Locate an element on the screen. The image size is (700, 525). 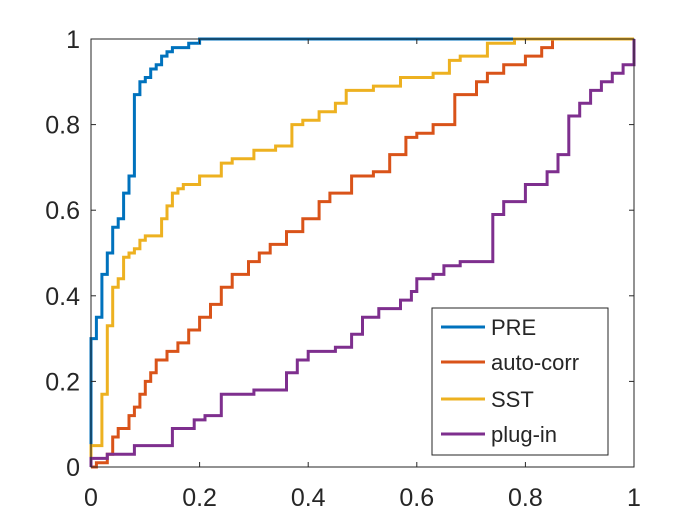
legend: PRE auto-corr SST plug-in is located at coordinates (520, 381).